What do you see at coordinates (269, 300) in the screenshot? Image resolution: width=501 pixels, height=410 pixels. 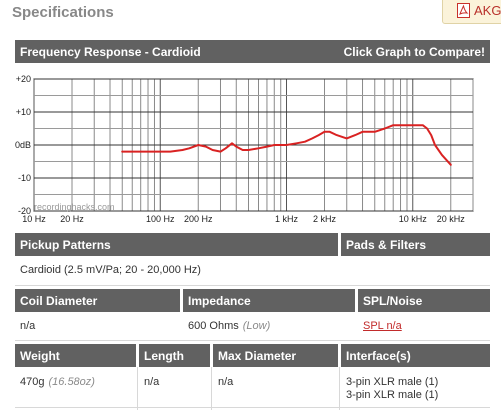 I see `impedance-header: Impedance` at bounding box center [269, 300].